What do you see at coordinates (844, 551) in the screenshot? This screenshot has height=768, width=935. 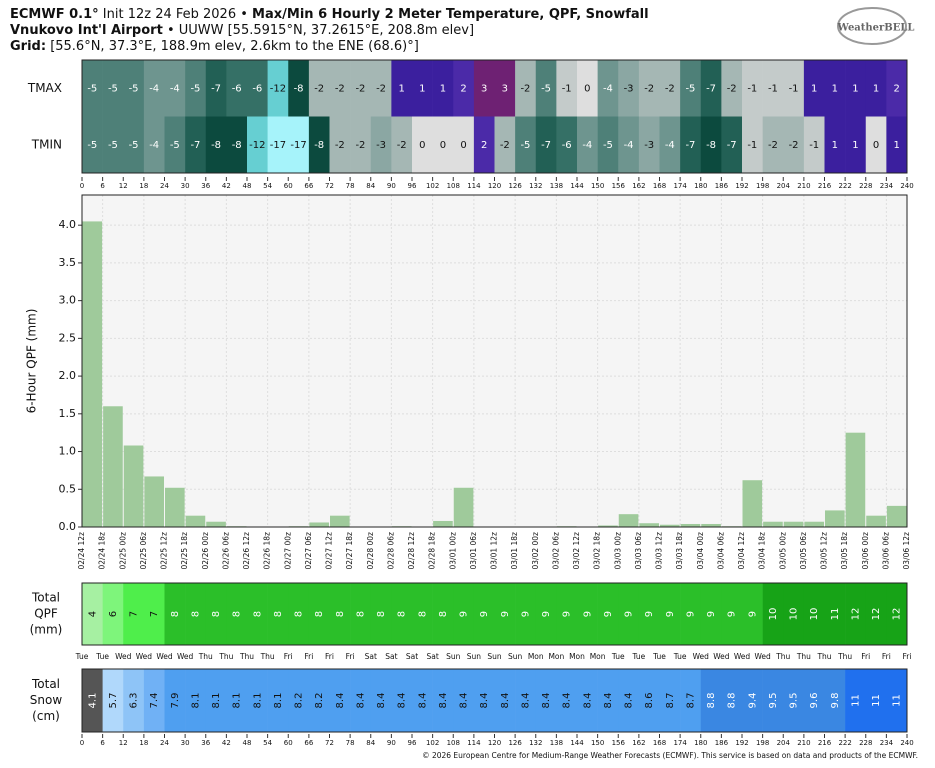 I see `x-tick-label: 03/05 18z` at bounding box center [844, 551].